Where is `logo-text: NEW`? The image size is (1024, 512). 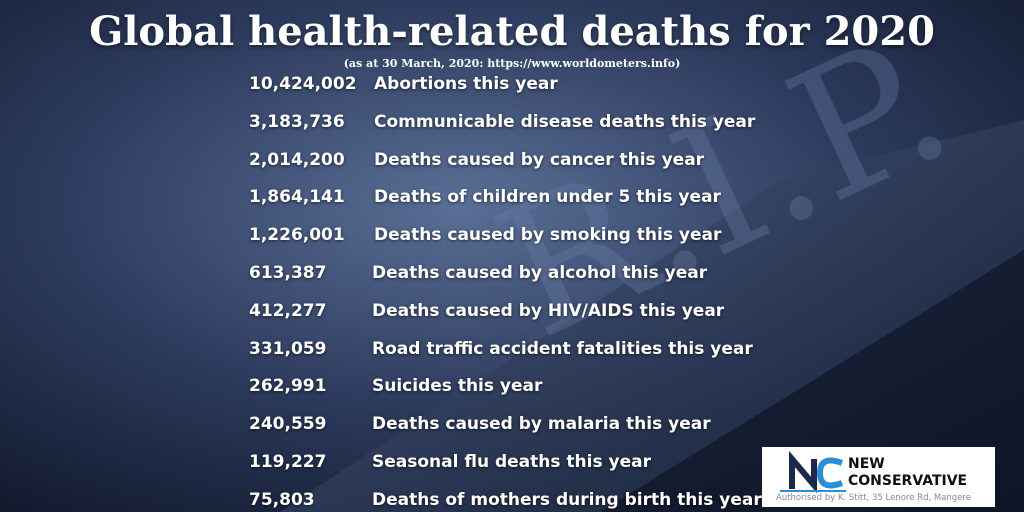
logo-text: NEW is located at coordinates (866, 464).